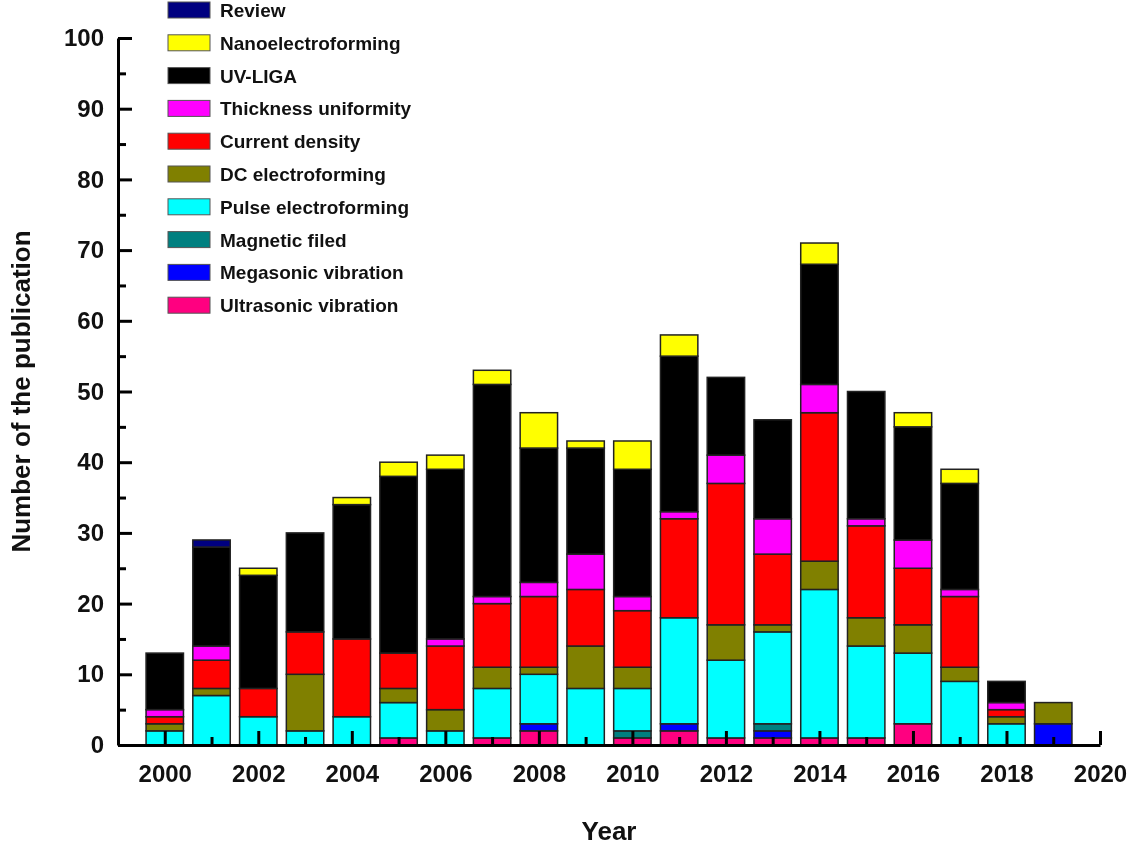 The image size is (1143, 854). Describe the element at coordinates (290, 142) in the screenshot. I see `legend-label: Current density` at that location.